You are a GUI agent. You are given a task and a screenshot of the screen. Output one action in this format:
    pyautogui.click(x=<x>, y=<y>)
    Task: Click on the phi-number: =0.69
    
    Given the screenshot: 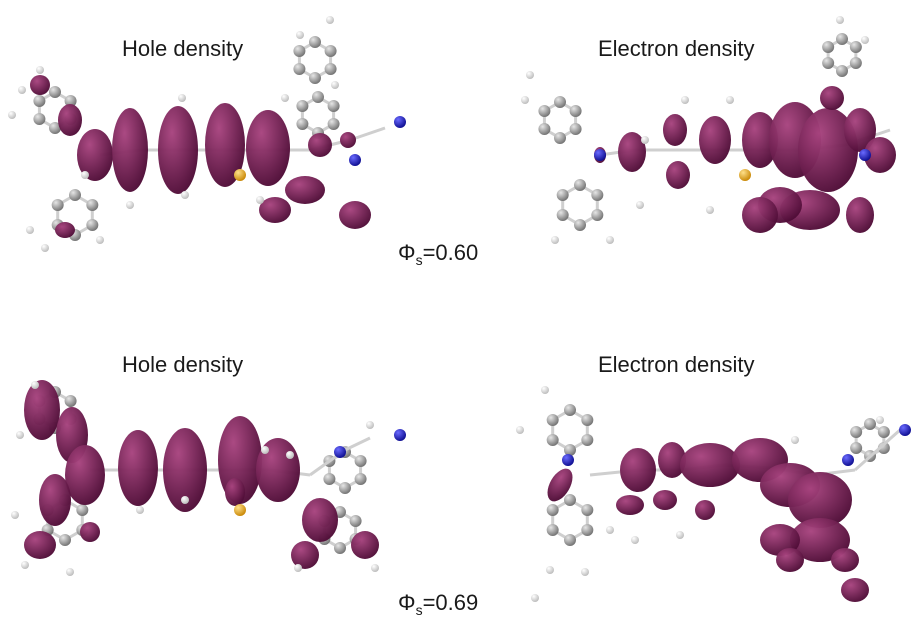 What is the action you would take?
    pyautogui.click(x=450, y=602)
    